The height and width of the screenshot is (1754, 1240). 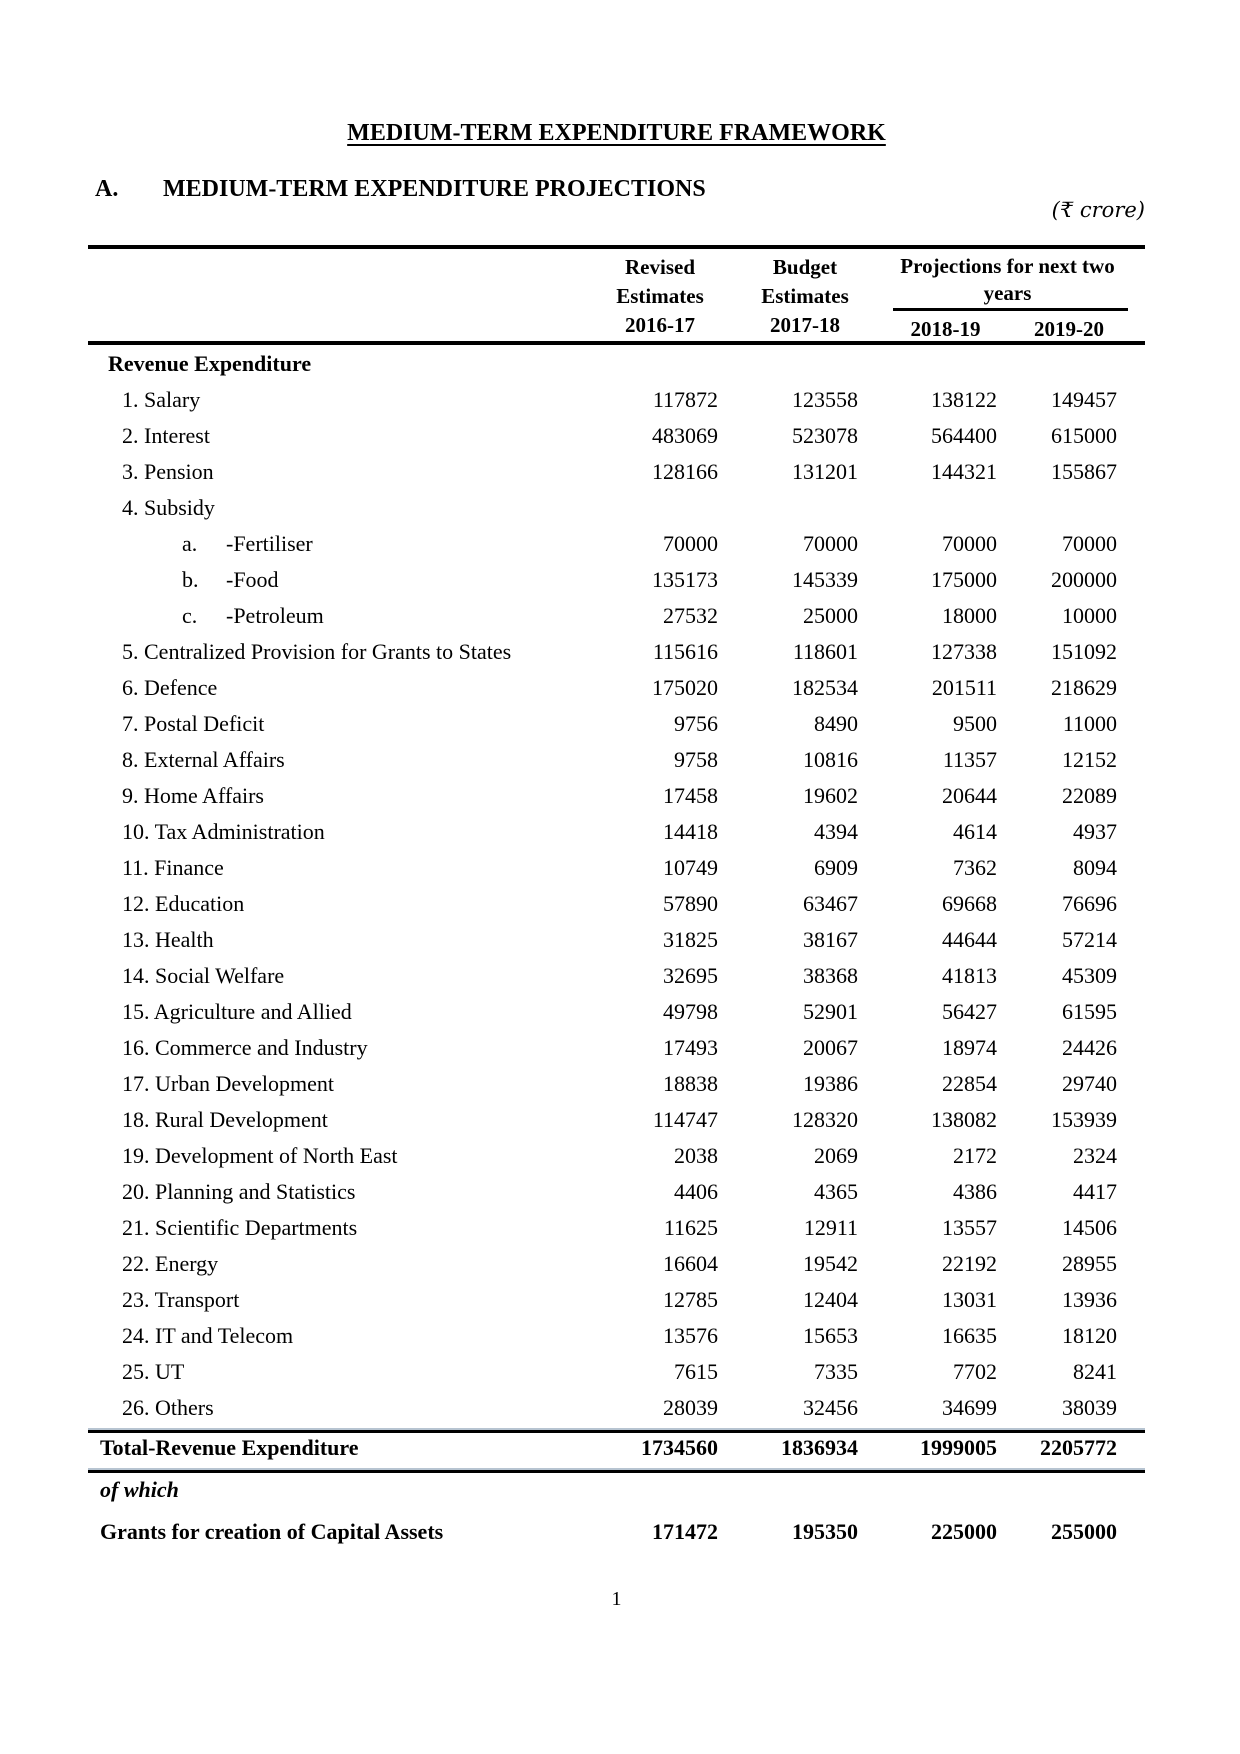 What do you see at coordinates (690, 1047) in the screenshot?
I see `row-value: 17493` at bounding box center [690, 1047].